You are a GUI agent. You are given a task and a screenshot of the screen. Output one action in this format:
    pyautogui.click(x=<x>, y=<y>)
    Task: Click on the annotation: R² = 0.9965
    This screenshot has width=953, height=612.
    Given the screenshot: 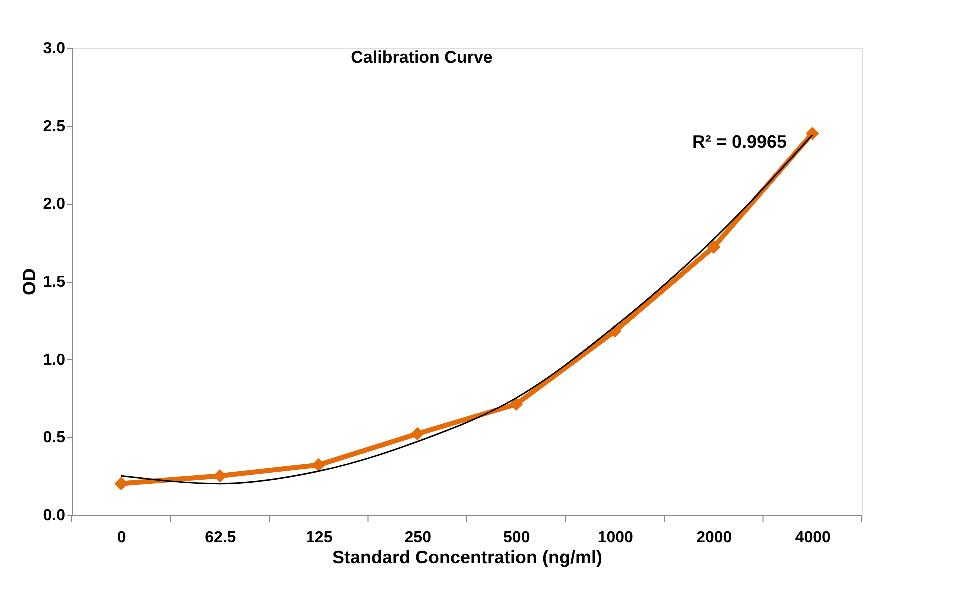 What is the action you would take?
    pyautogui.click(x=739, y=142)
    